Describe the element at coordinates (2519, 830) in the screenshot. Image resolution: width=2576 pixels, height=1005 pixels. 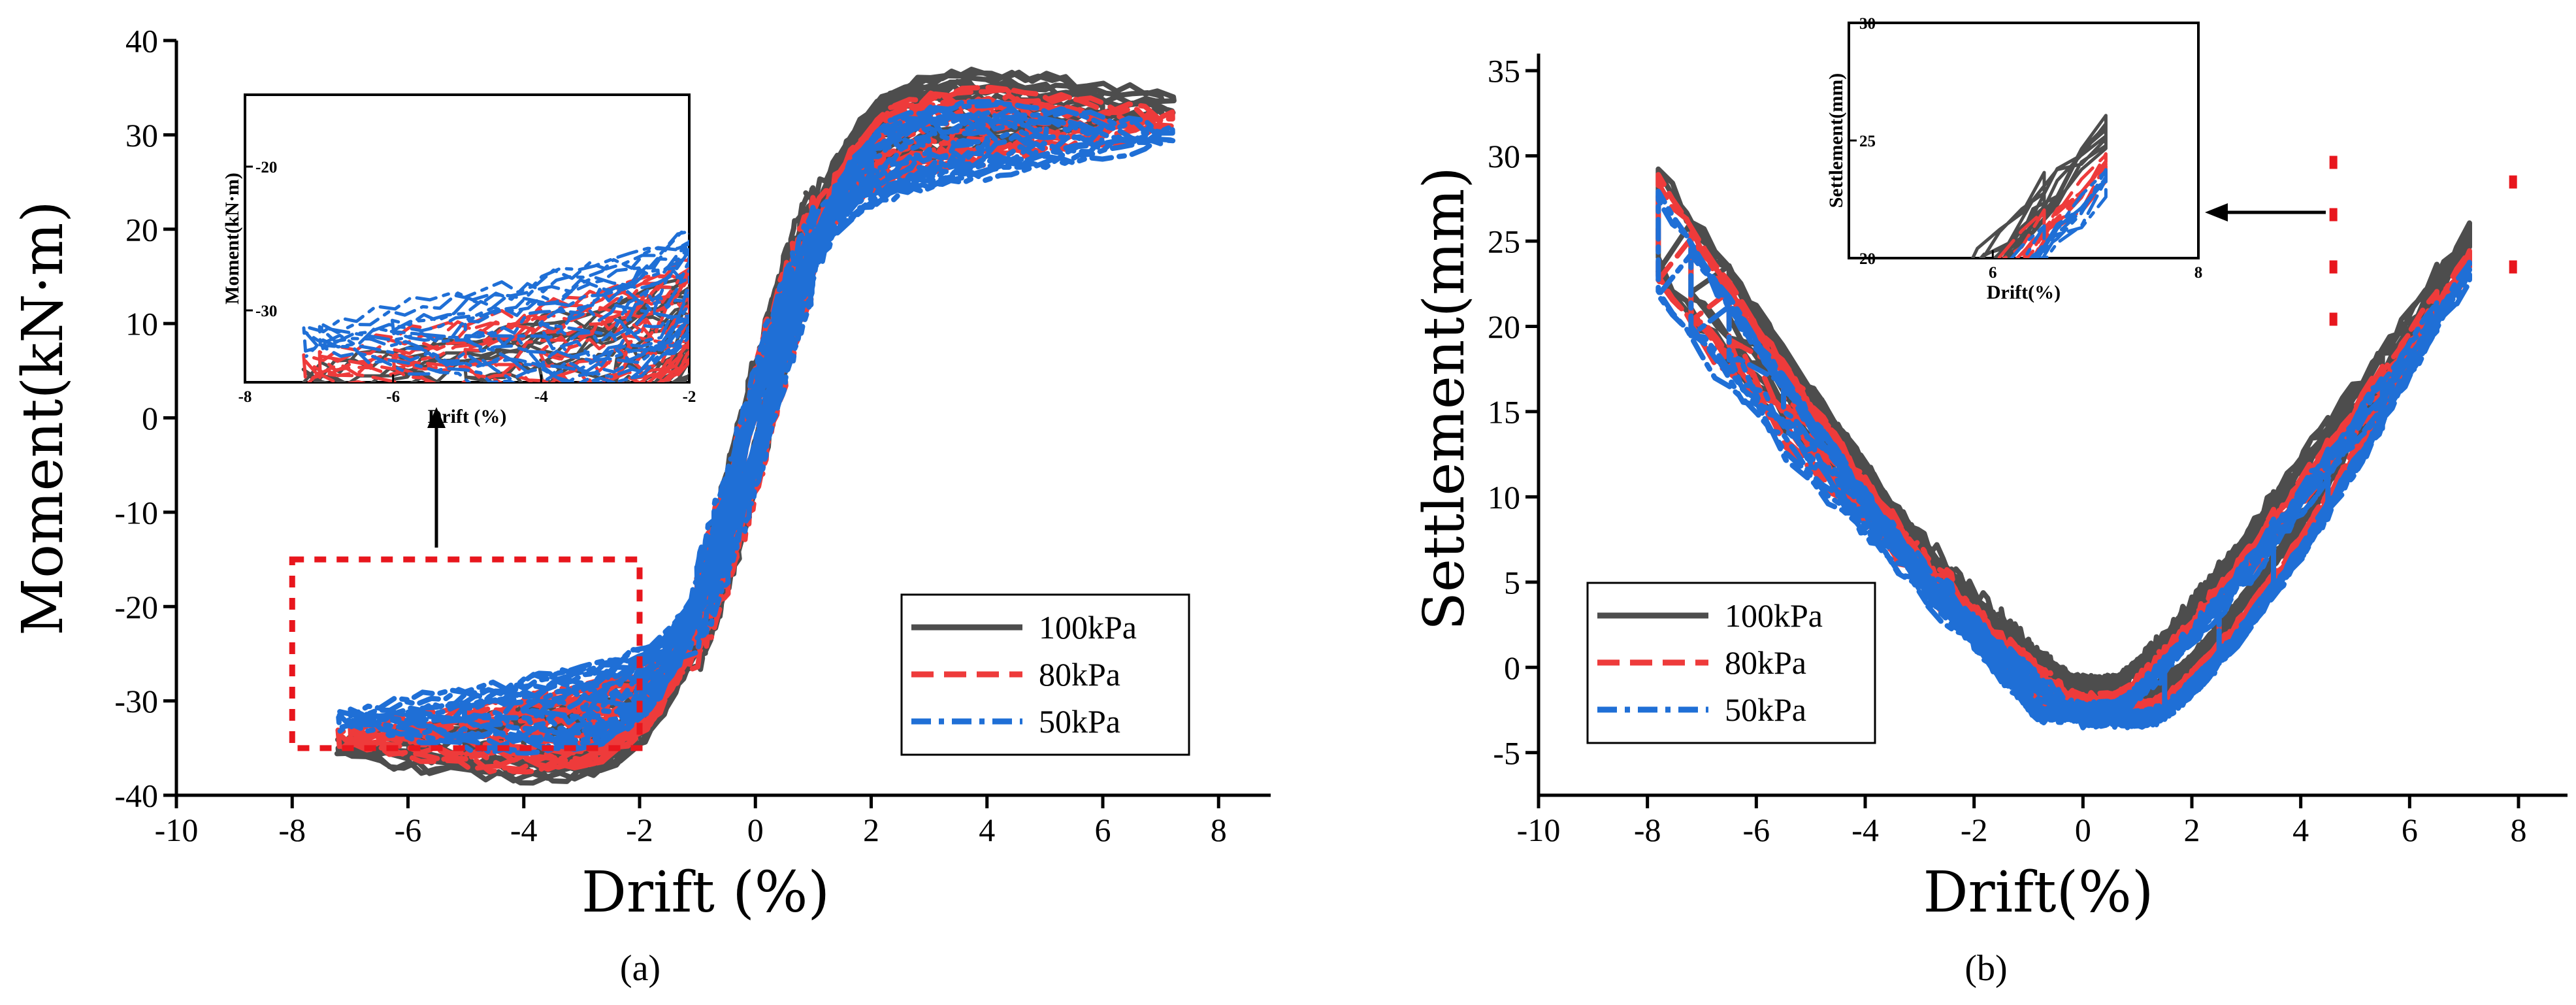
I see `b-x-tick-label: 8` at that location.